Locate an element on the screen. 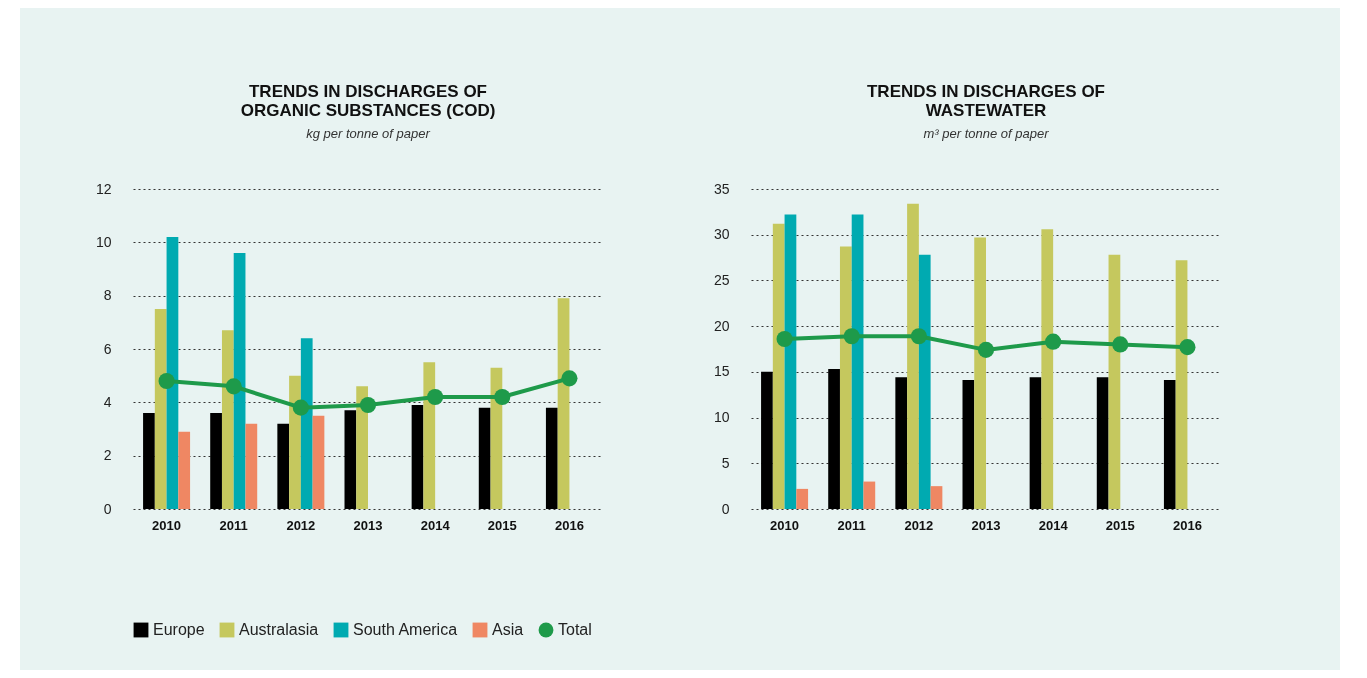 Image resolution: width=1367 pixels, height=678 pixels. chart-title: TRENDS IN DISCHARGES OF ORGANIC SUBSTANCES (COD) is located at coordinates (368, 101).